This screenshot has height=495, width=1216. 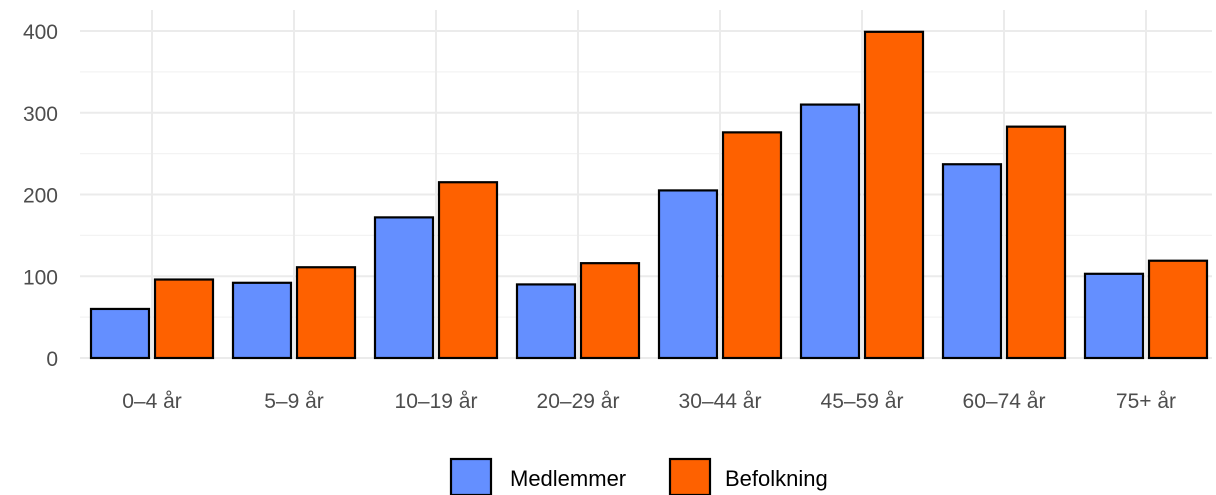 I want to click on y-axis: 0 100 200 300 400, so click(x=40, y=196).